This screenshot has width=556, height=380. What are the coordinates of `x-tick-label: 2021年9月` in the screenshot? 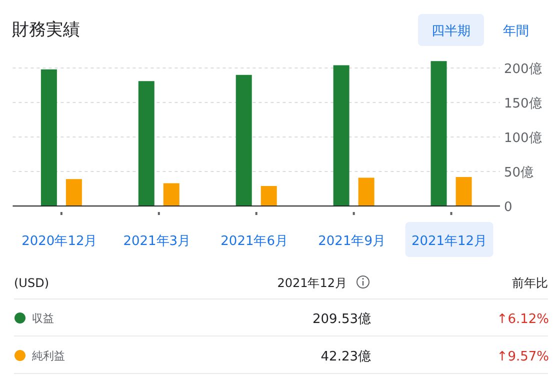 It's located at (352, 241).